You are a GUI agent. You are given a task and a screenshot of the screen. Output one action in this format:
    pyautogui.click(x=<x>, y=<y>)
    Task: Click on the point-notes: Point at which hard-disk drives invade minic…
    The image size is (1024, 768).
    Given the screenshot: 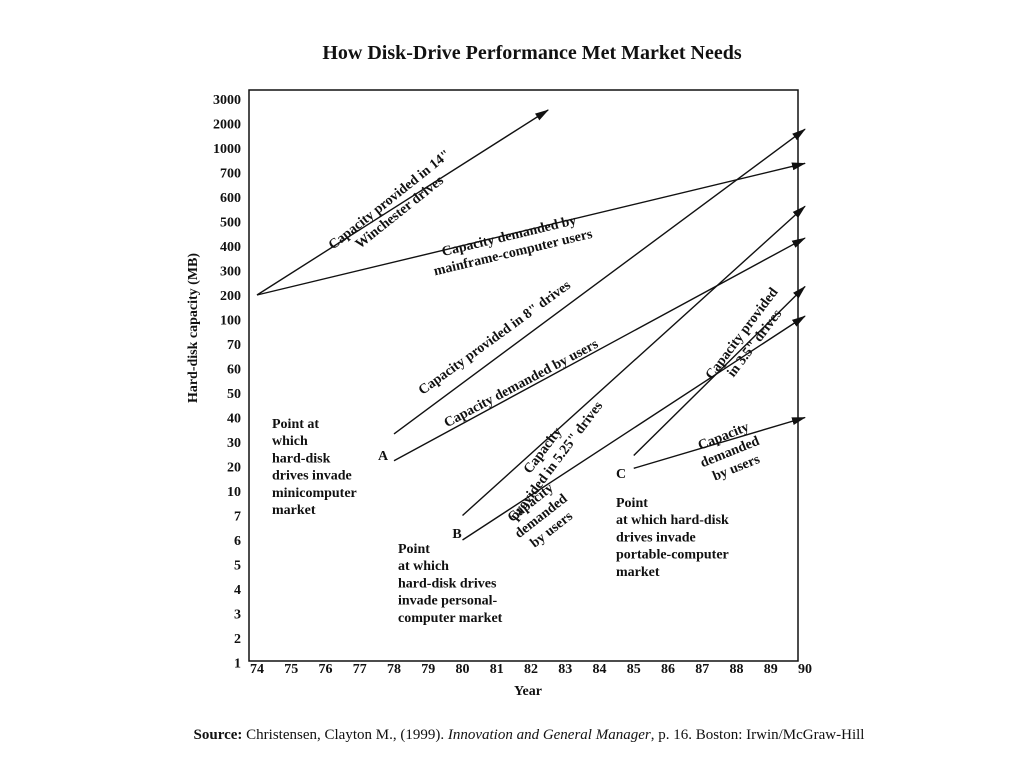 What is the action you would take?
    pyautogui.click(x=500, y=521)
    